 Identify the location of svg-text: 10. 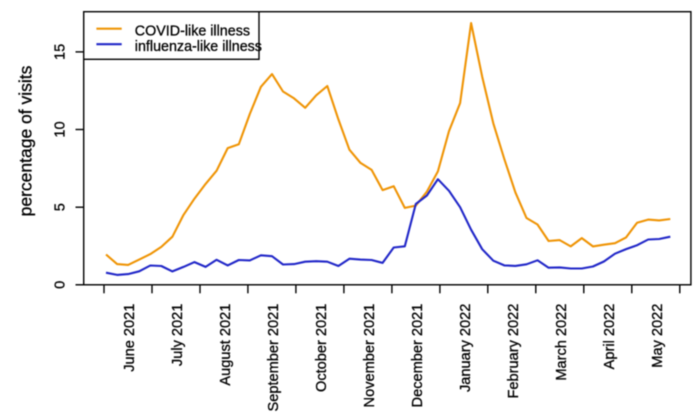
(61, 129).